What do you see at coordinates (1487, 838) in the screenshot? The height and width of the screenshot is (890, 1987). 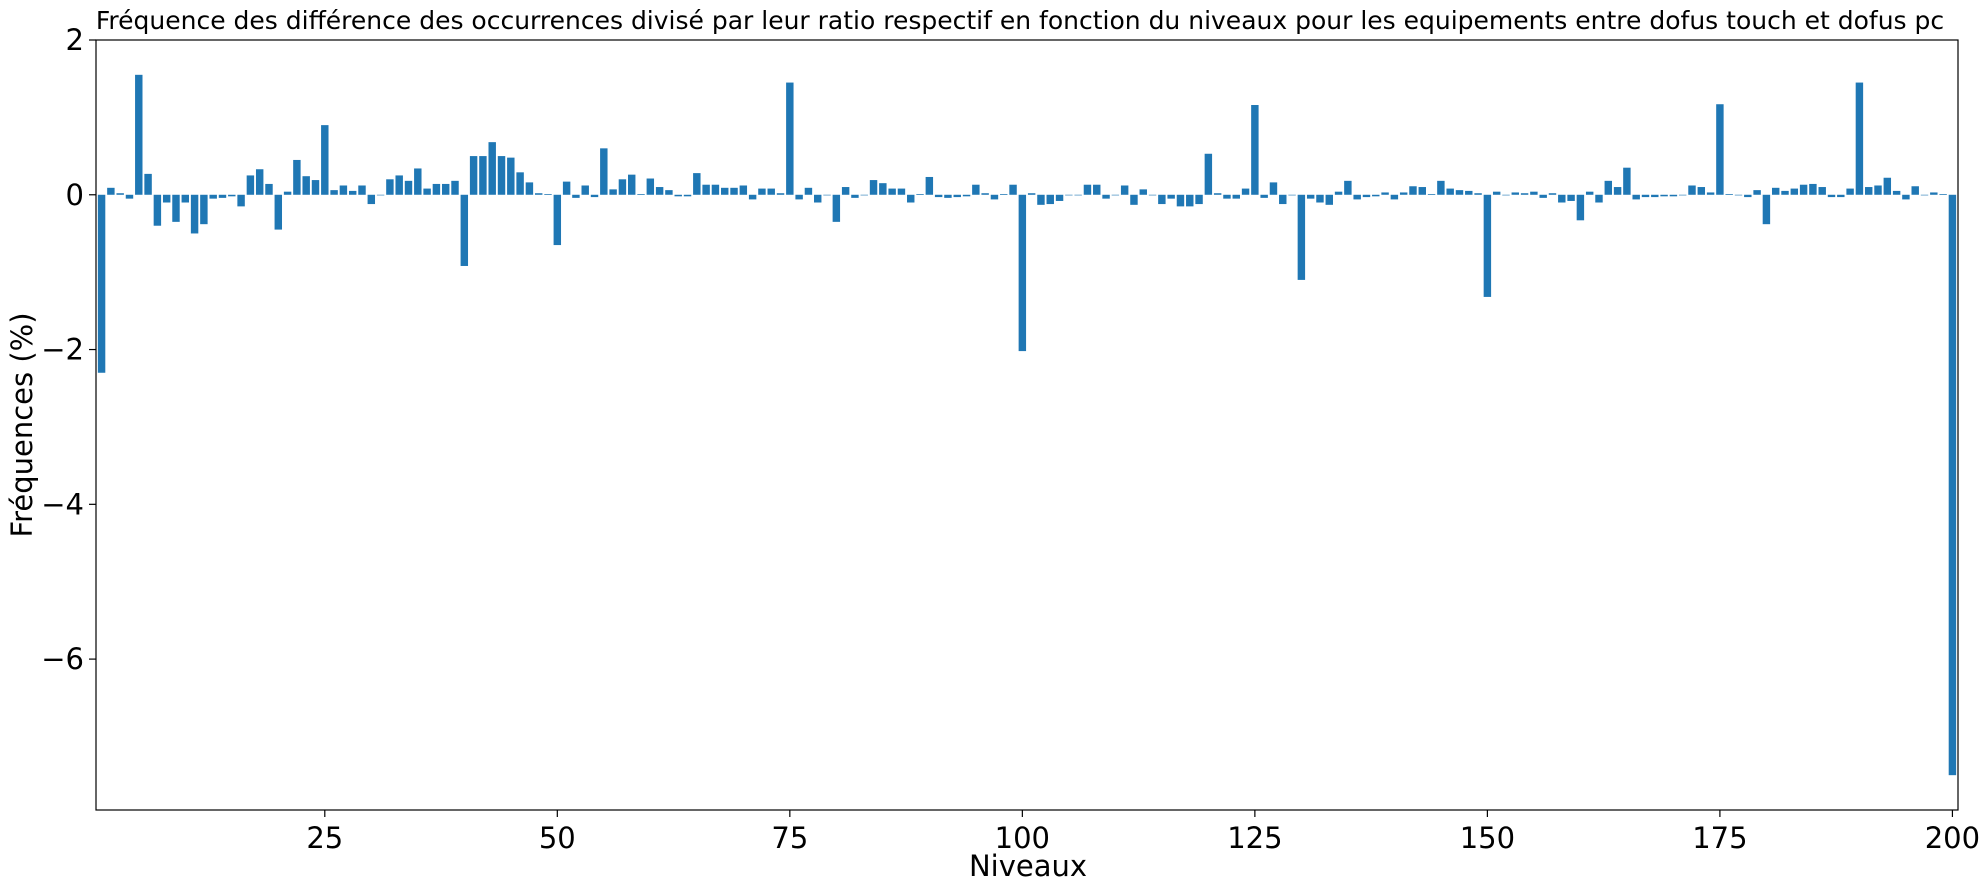 I see `x-tick-label: 150` at bounding box center [1487, 838].